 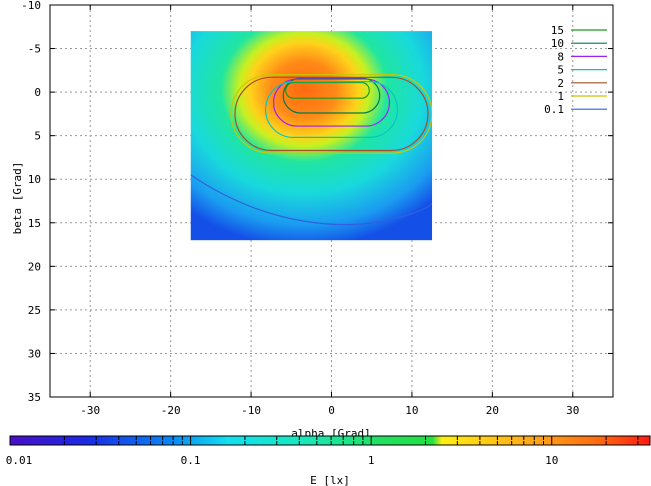 I want to click on legend-label: 1, so click(x=560, y=96).